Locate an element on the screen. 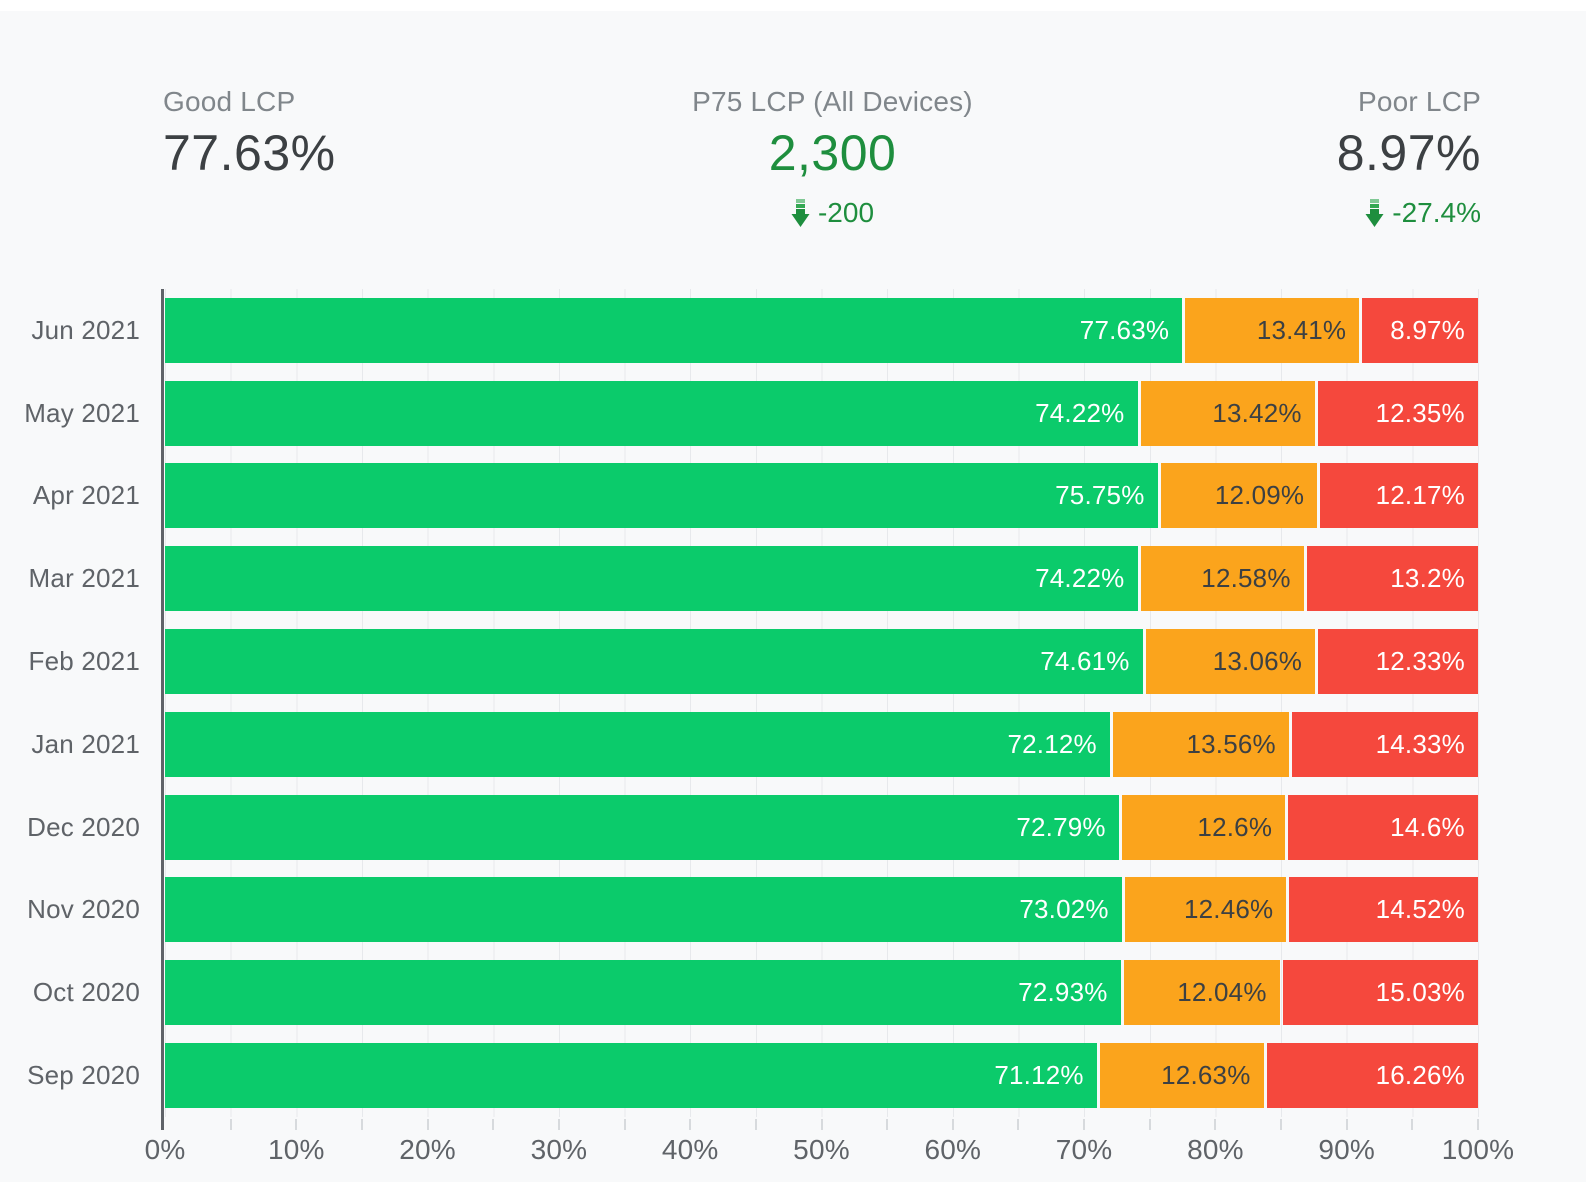  stacked-bar: 73.02% 12.46% 14.52% is located at coordinates (821, 910).